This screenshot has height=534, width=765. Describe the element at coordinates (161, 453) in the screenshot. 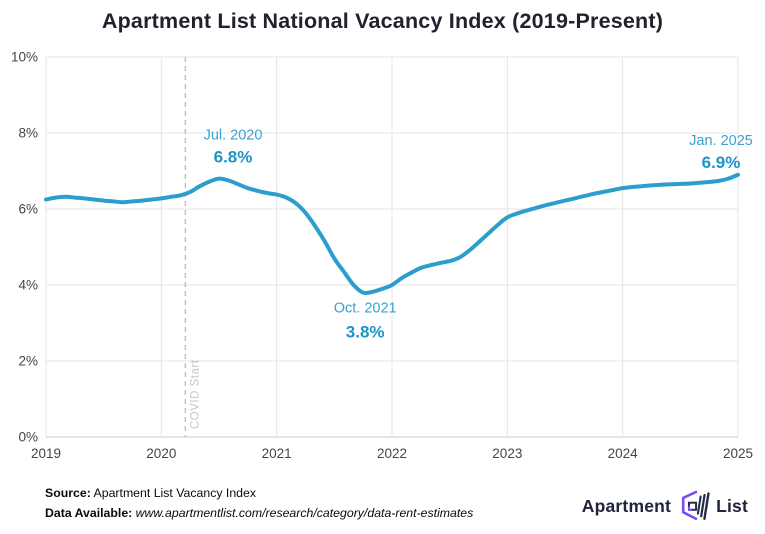

I see `x-tick-label-2020: 2020` at that location.